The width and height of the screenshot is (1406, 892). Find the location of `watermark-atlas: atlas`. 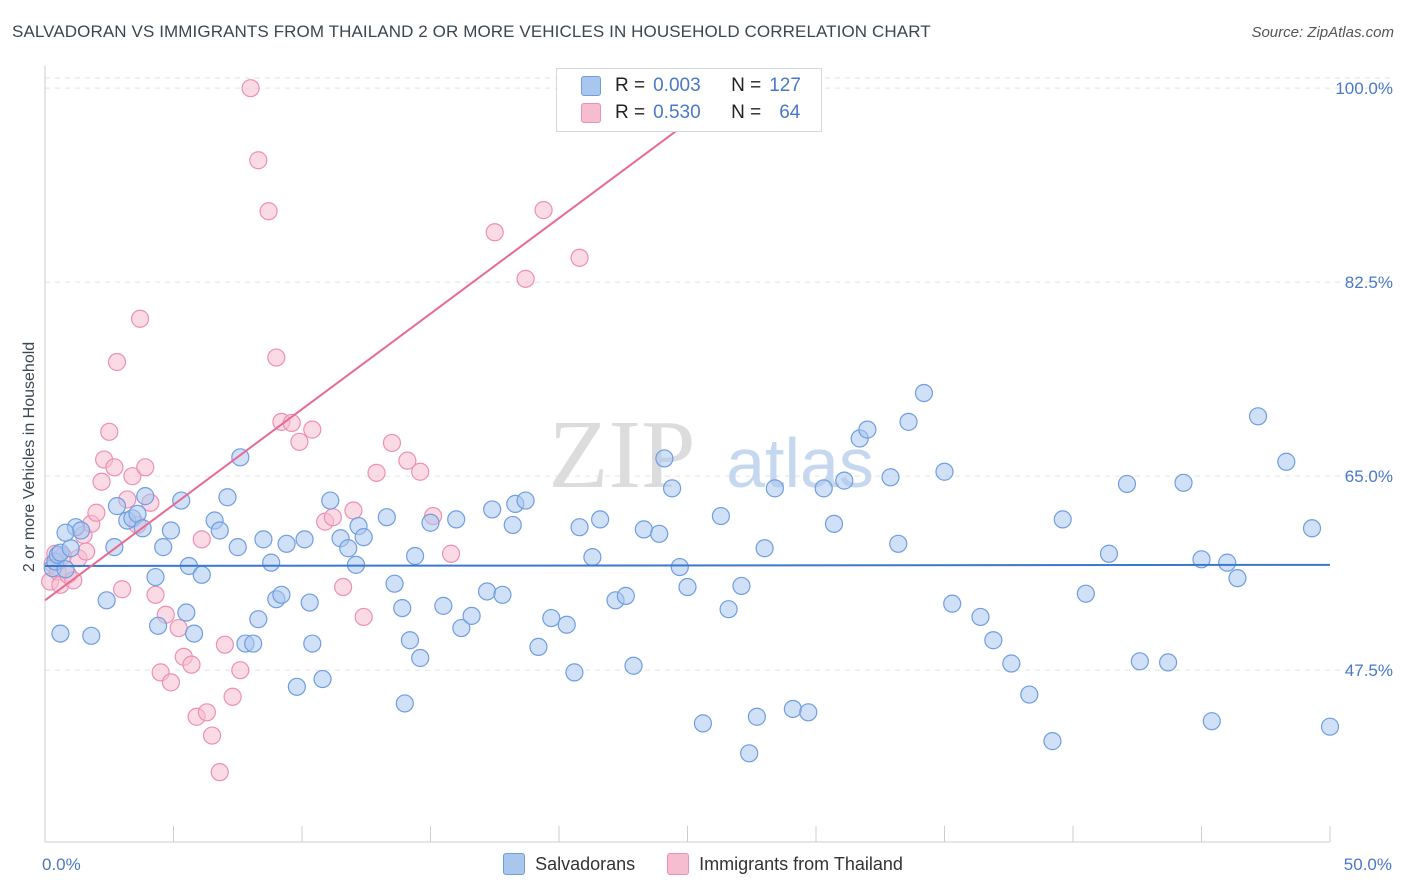

watermark-atlas: atlas is located at coordinates (800, 463).